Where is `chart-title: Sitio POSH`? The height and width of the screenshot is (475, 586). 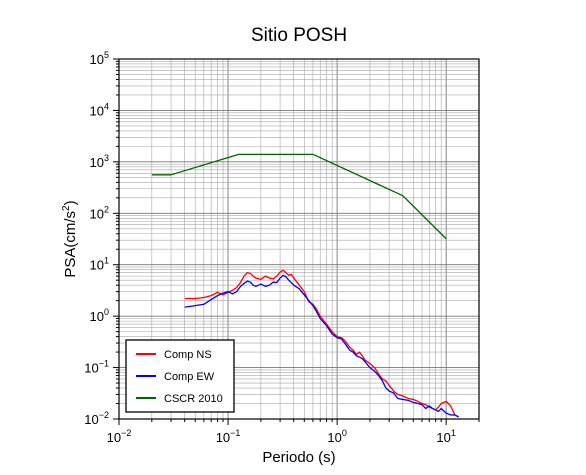 chart-title: Sitio POSH is located at coordinates (299, 35).